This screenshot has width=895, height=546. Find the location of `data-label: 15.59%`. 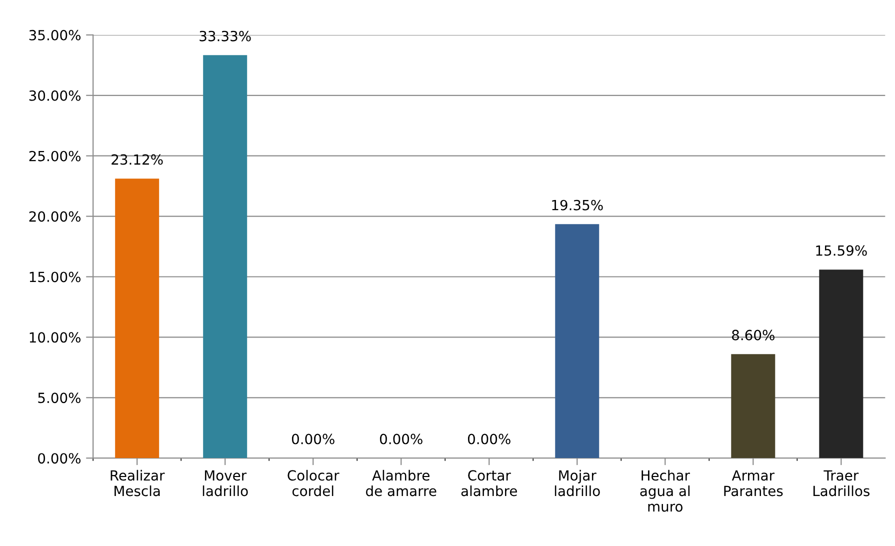

data-label: 15.59% is located at coordinates (841, 250).